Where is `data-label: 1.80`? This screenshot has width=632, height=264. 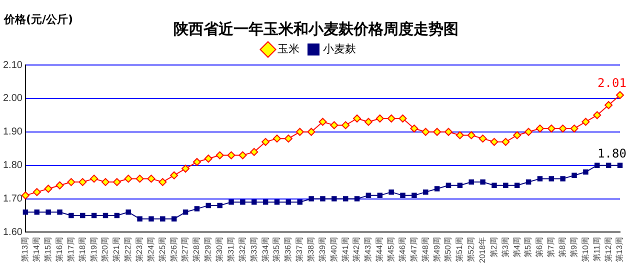 data-label: 1.80 is located at coordinates (612, 153).